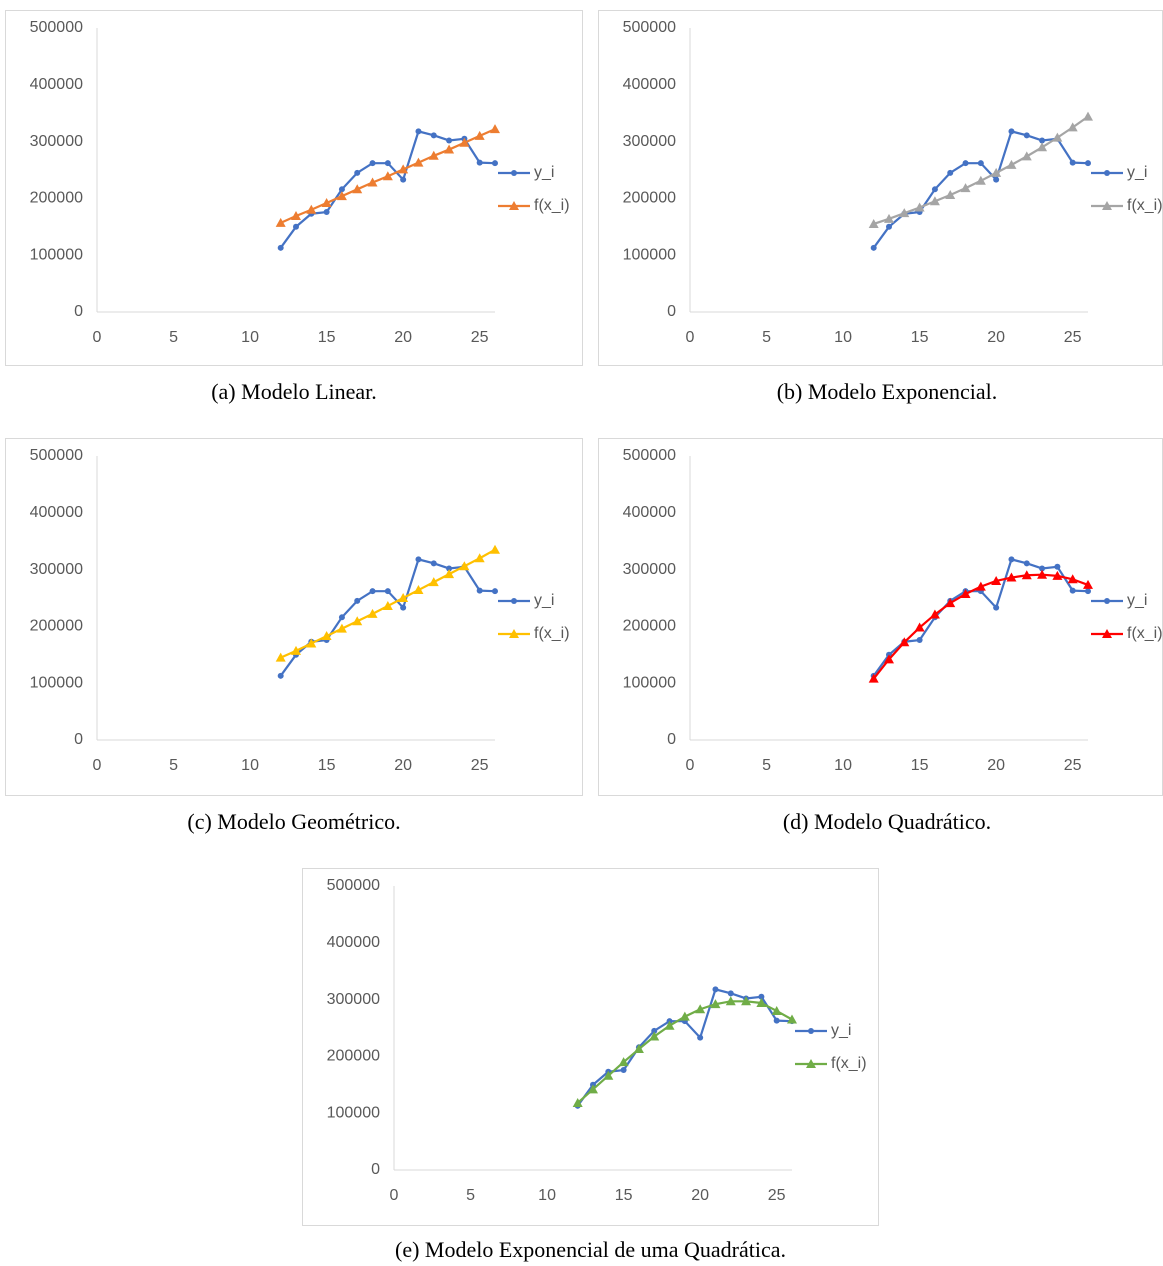 The image size is (1163, 1266). I want to click on y-tick-label: 0, so click(78, 311).